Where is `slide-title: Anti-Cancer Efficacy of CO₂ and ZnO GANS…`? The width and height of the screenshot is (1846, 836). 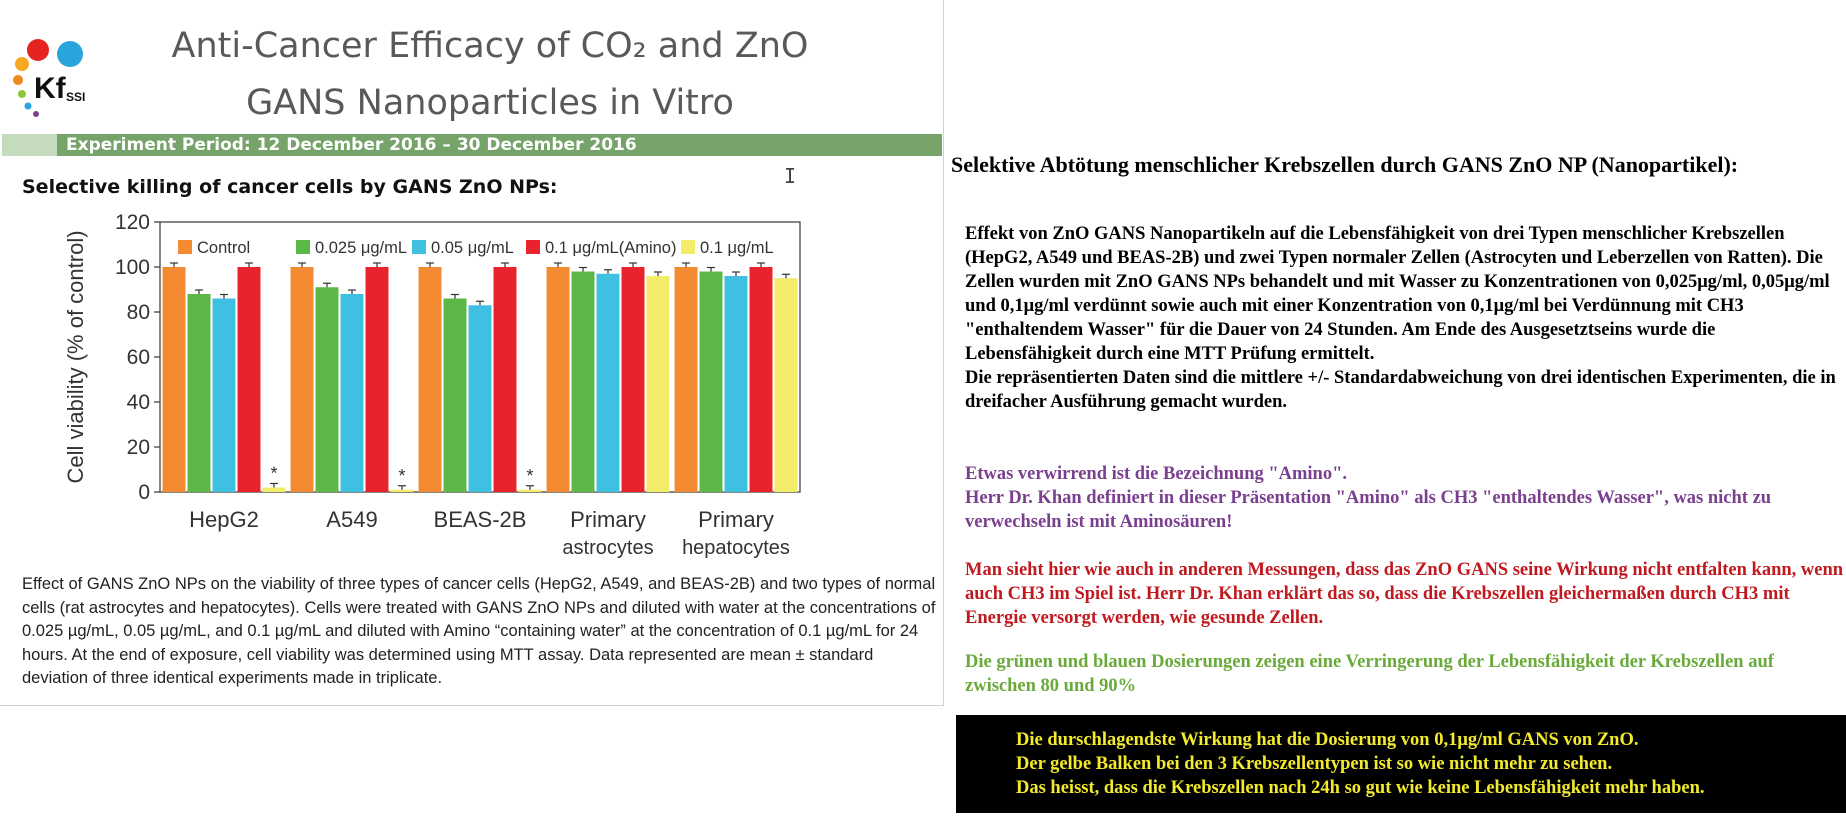
slide-title: Anti-Cancer Efficacy of CO₂ and ZnO GANS… is located at coordinates (490, 75).